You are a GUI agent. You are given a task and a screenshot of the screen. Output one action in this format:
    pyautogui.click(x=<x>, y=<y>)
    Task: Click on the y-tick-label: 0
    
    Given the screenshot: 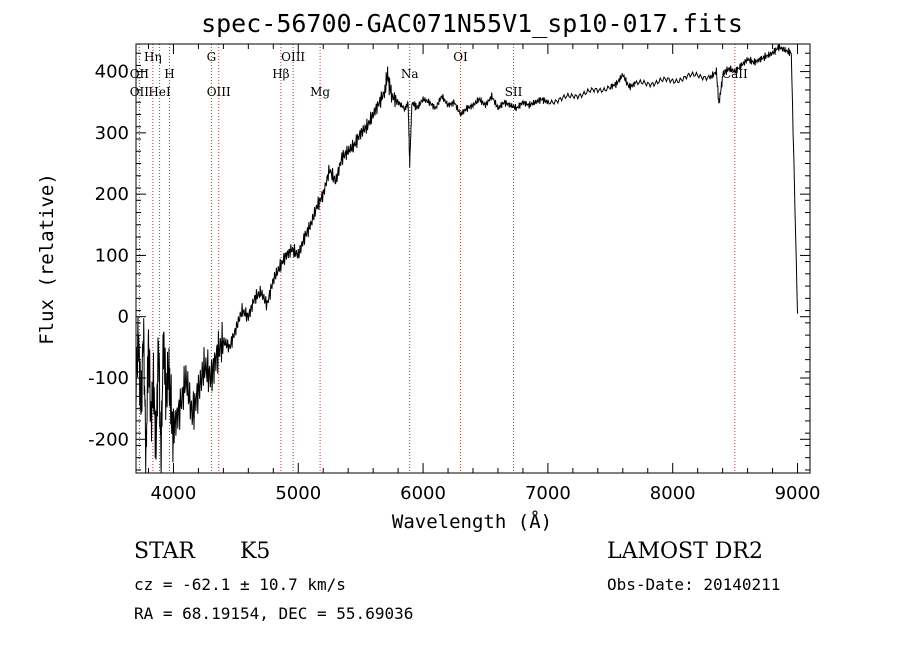 What is the action you would take?
    pyautogui.click(x=123, y=317)
    